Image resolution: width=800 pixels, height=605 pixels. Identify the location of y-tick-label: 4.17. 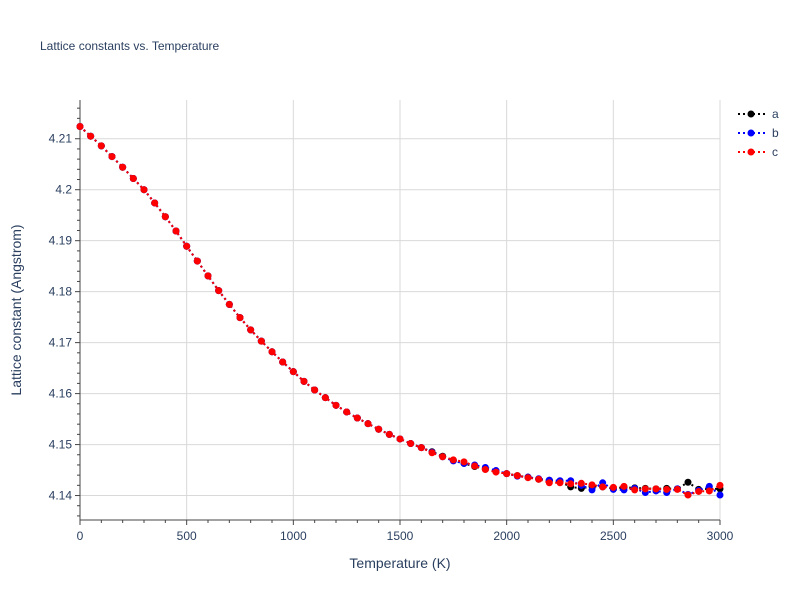
(61, 343).